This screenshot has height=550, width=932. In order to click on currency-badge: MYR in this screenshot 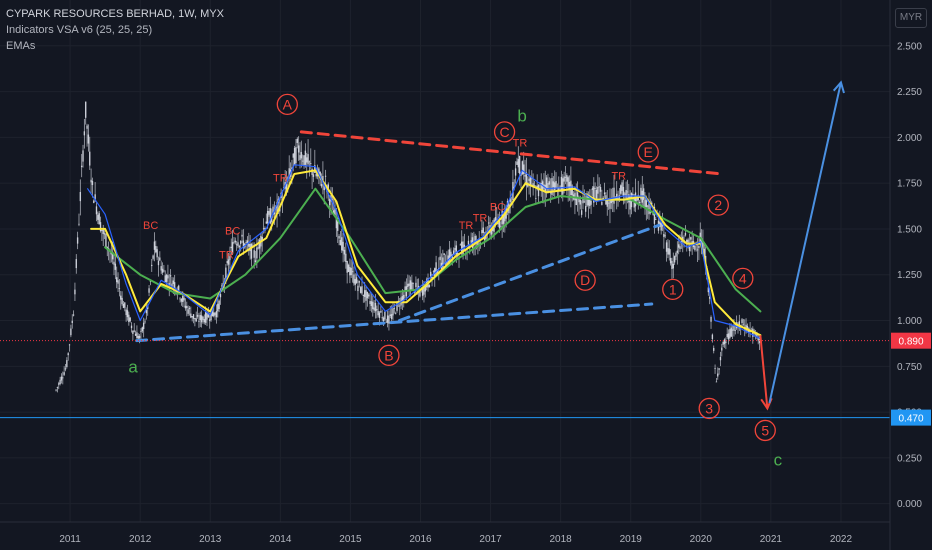, I will do `click(911, 18)`.